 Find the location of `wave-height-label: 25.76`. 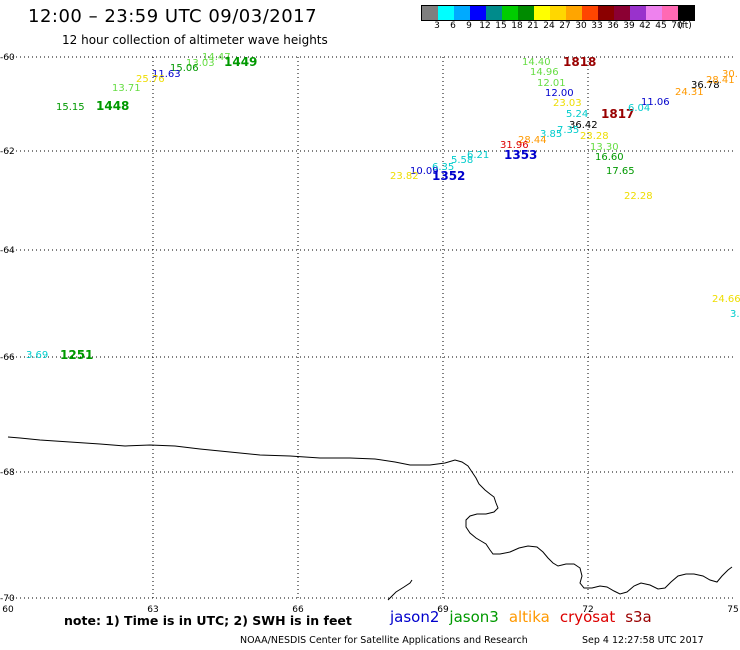

wave-height-label: 25.76 is located at coordinates (150, 79).